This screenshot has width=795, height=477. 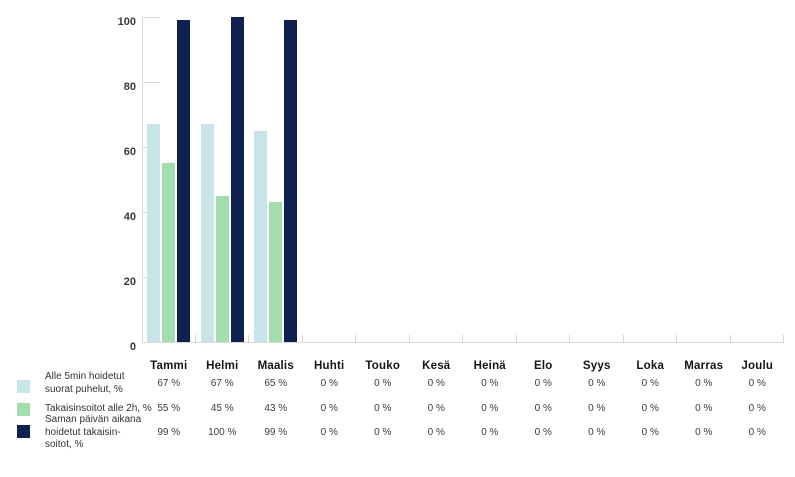 I want to click on legend-label-line: Alle 5min hoidetut, so click(x=85, y=376).